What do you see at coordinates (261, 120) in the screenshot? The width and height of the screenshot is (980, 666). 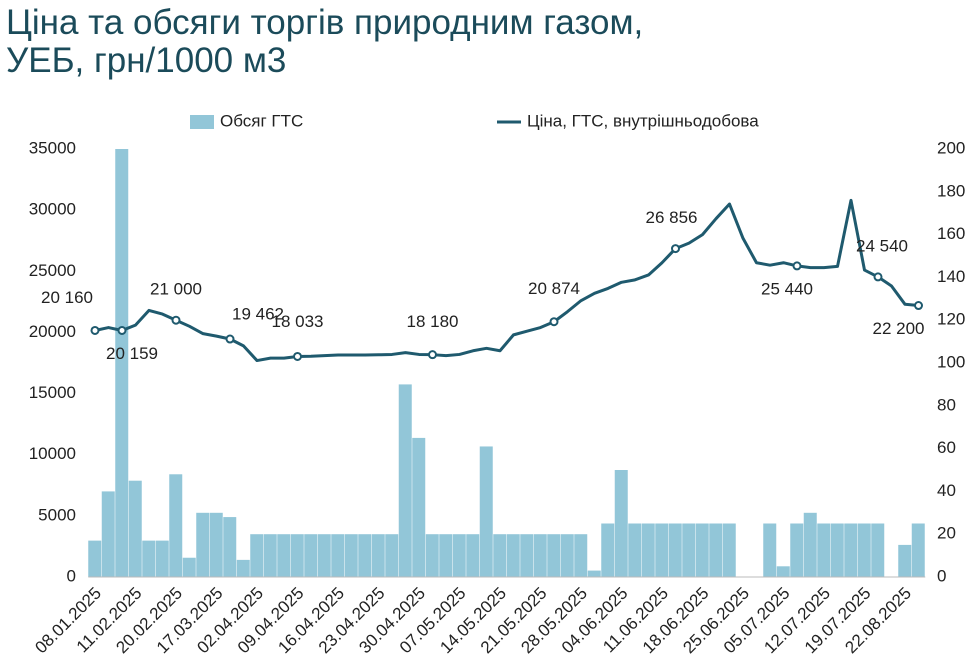 I see `legend-label: Обсяг ГТС` at bounding box center [261, 120].